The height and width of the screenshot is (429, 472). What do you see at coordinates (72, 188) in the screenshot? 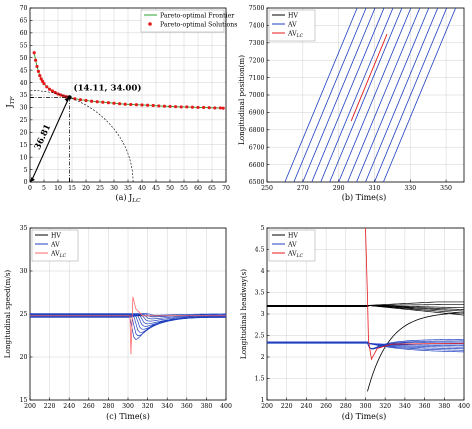
I see `x-tick-label: 15` at bounding box center [72, 188].